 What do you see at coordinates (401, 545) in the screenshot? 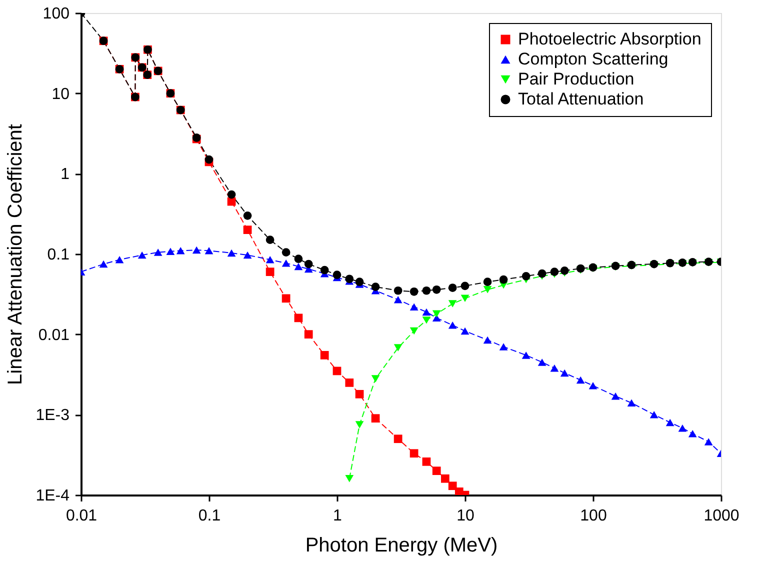
I see `x-axis-title: Photon Energy (MeV)` at bounding box center [401, 545].